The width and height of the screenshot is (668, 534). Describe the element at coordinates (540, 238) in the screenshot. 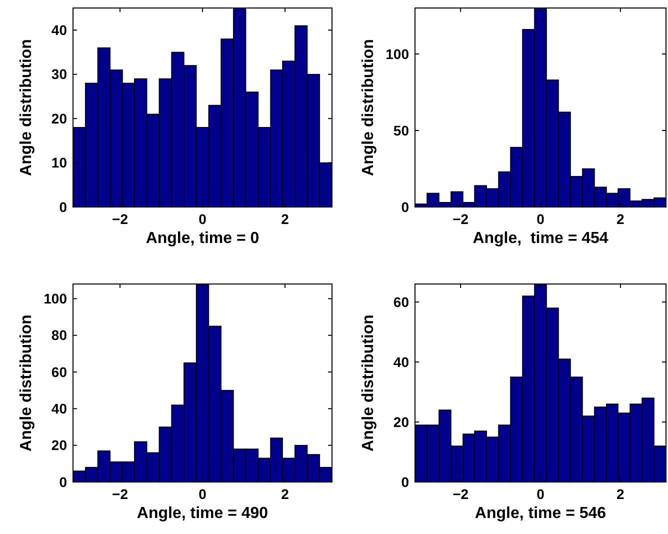

I see `x-axis-title: Angle, time = 454` at that location.